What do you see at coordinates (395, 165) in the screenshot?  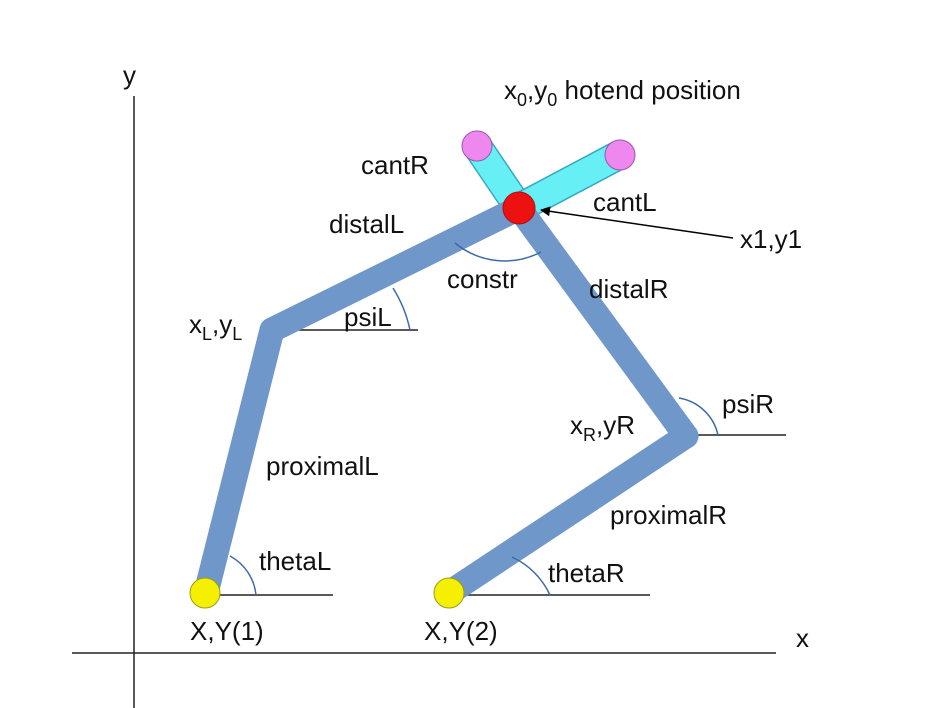 I see `cantR-label: cantR` at bounding box center [395, 165].